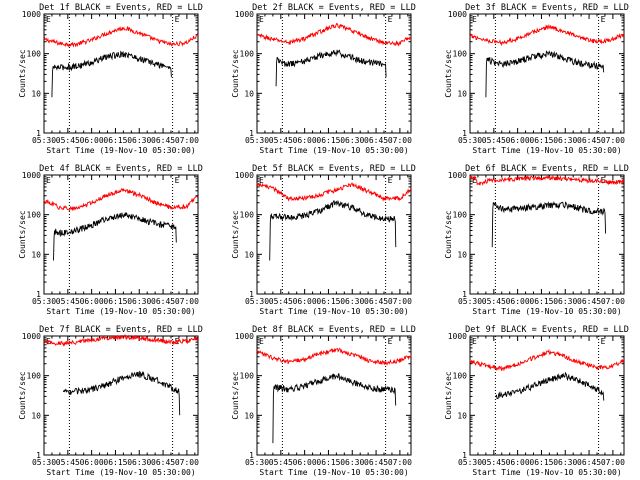 Image resolution: width=640 pixels, height=480 pixels. Describe the element at coordinates (121, 330) in the screenshot. I see `chart-title: Det 7f BLACK = Events, RED = LLD` at that location.